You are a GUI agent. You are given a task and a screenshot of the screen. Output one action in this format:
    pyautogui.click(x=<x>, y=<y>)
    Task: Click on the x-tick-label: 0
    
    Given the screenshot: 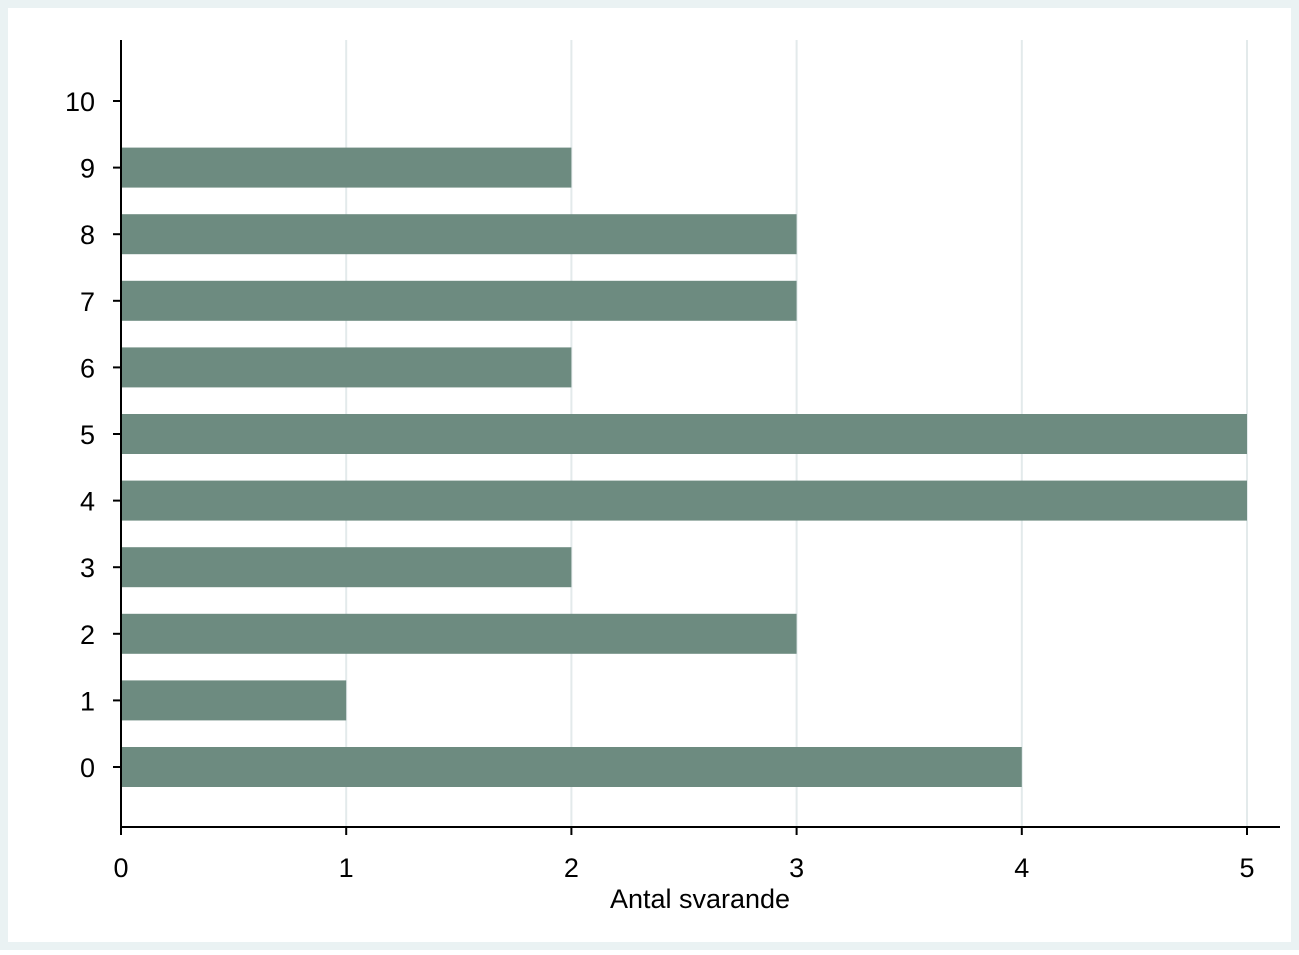 What is the action you would take?
    pyautogui.click(x=120, y=868)
    